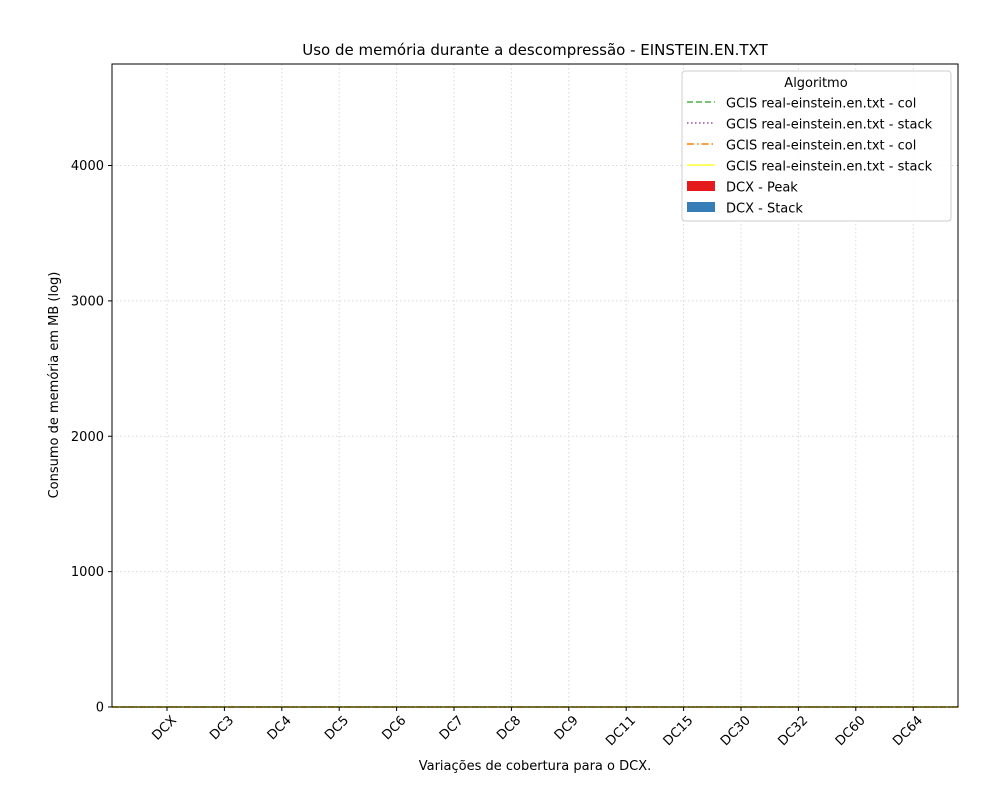 Image resolution: width=1000 pixels, height=804 pixels. Describe the element at coordinates (222, 728) in the screenshot. I see `x-tick-label: DC3` at that location.